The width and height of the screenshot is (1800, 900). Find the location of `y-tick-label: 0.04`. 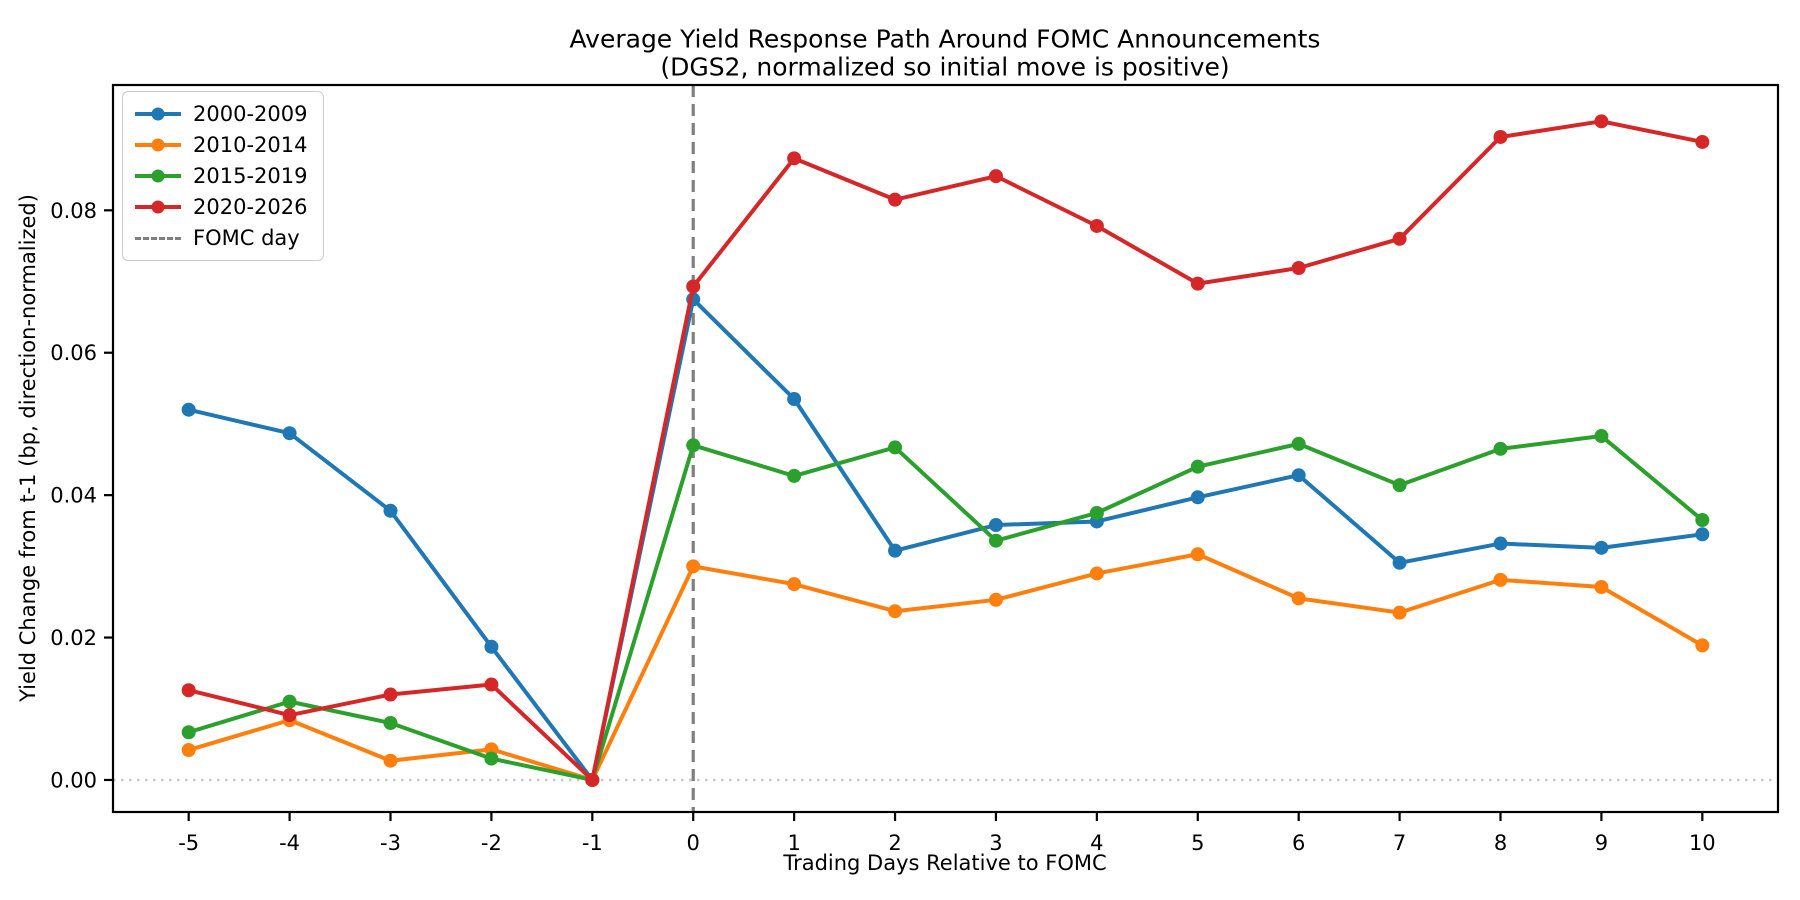

y-tick-label: 0.04 is located at coordinates (73, 496).